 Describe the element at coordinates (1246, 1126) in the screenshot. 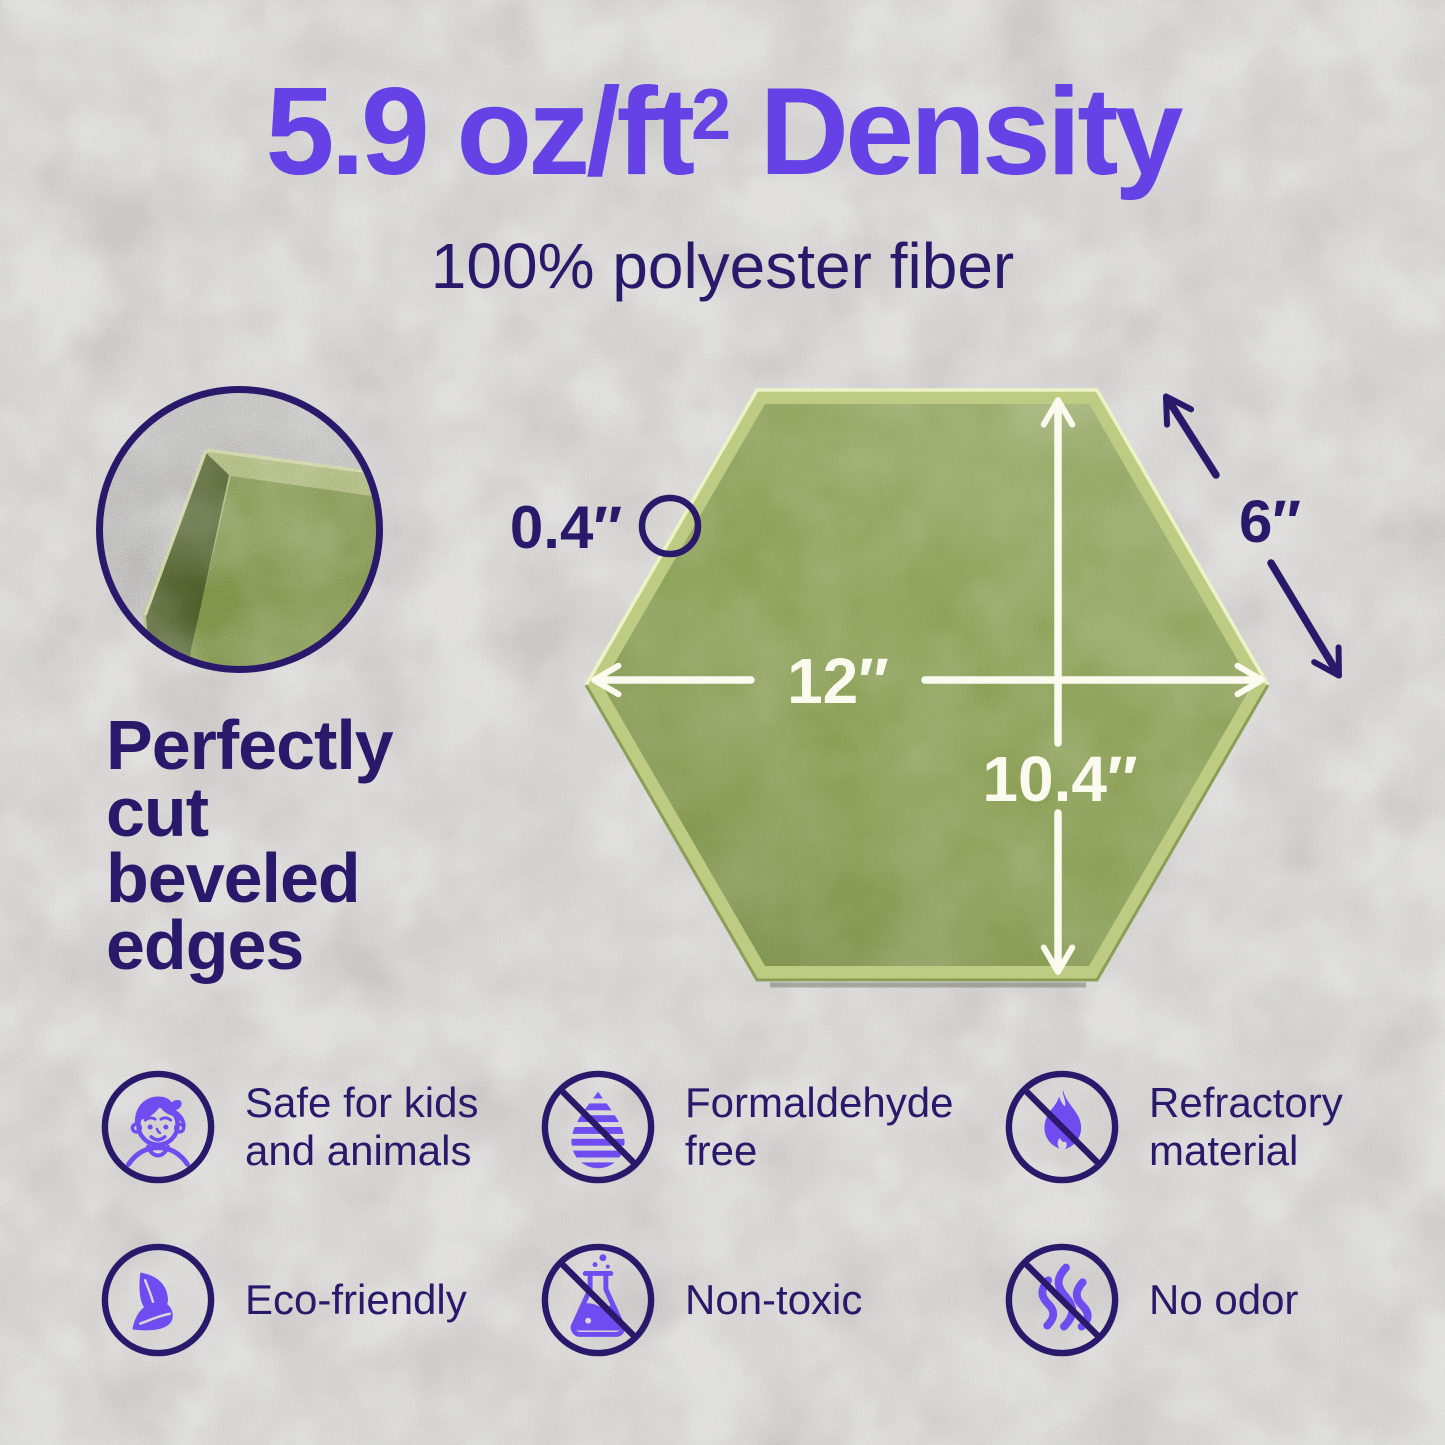

I see `feature-label: Refractory material` at that location.